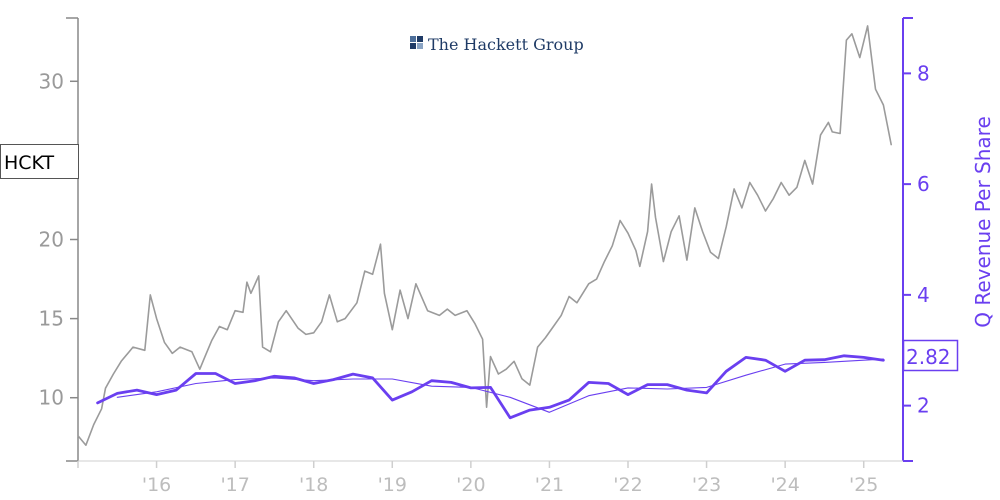 This screenshot has height=500, width=1000. What do you see at coordinates (549, 485) in the screenshot?
I see `x-tick-label: '21` at bounding box center [549, 485].